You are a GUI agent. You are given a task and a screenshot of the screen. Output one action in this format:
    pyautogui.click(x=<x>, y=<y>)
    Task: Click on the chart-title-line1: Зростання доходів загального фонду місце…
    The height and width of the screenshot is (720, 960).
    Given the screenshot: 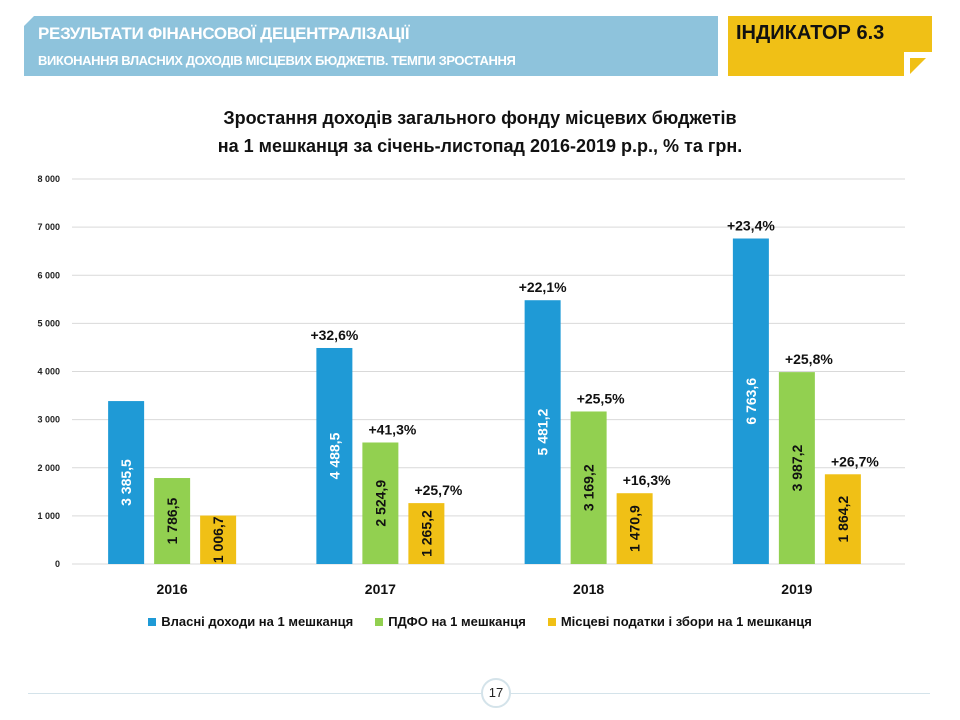 What is the action you would take?
    pyautogui.click(x=480, y=118)
    